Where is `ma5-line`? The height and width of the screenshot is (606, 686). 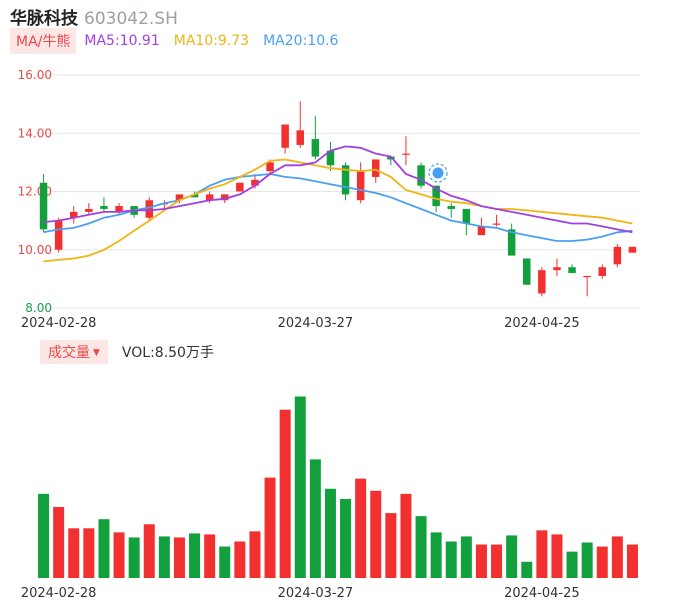
ma5-line is located at coordinates (338, 189).